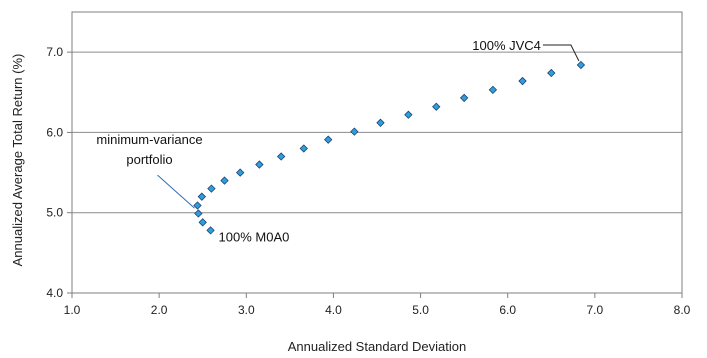 This screenshot has width=707, height=358. Describe the element at coordinates (149, 159) in the screenshot. I see `annotation-minvar-line2: portfolio` at that location.